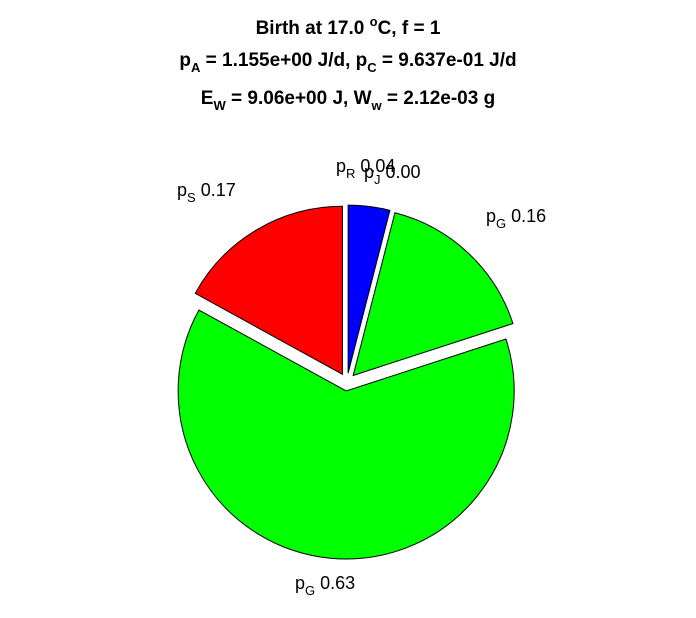 This screenshot has height=618, width=696. What do you see at coordinates (348, 26) in the screenshot?
I see `title-line-1: Birth at 17.0 oC, f = 1` at bounding box center [348, 26].